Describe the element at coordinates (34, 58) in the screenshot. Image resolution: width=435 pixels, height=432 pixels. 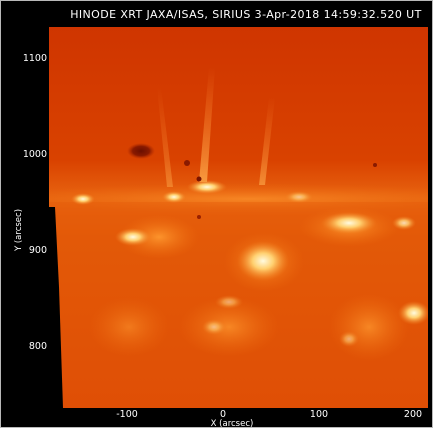
I see `y-tick-1100: 1100` at that location.